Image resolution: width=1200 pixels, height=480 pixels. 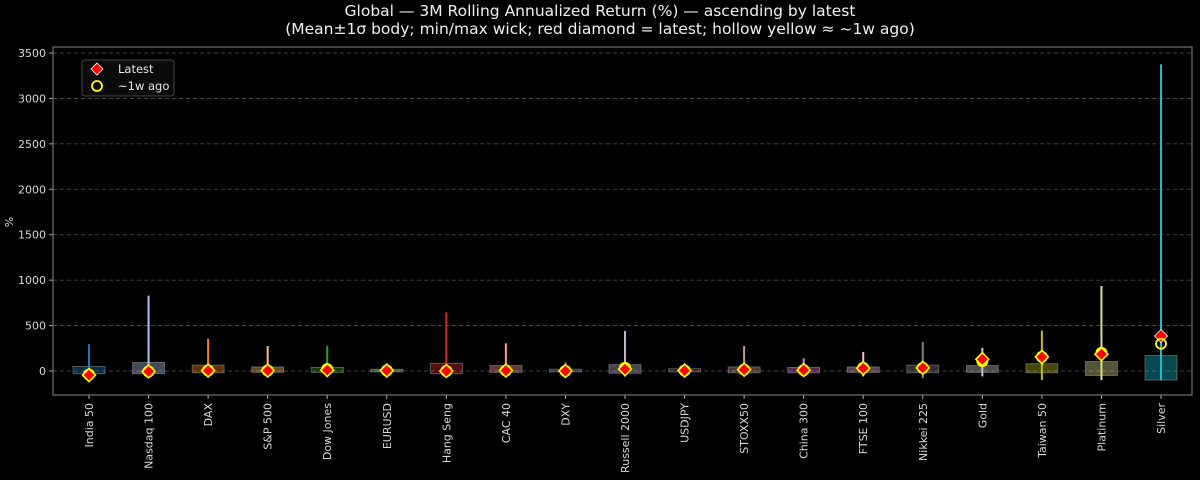 What do you see at coordinates (143, 86) in the screenshot?
I see `legend-label-week-ago: ~1w ago` at bounding box center [143, 86].